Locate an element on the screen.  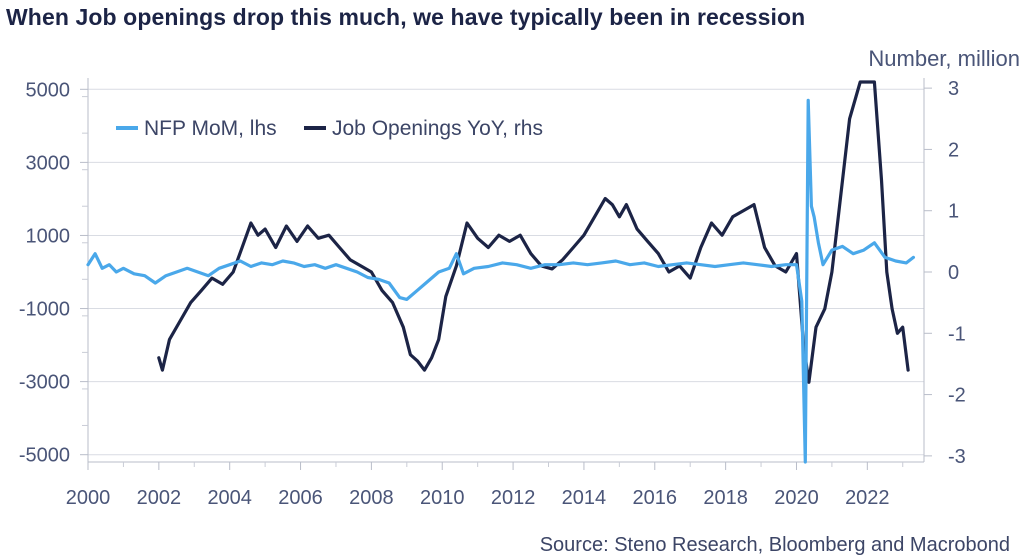
right-tick-label: -2 is located at coordinates (957, 396).